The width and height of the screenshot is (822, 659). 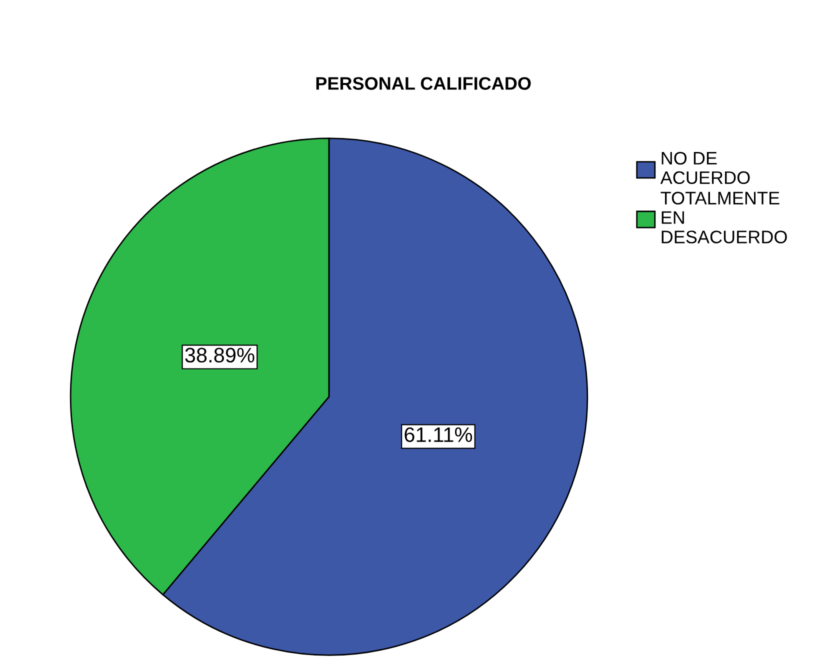 I want to click on data-label: 38.89%, so click(x=219, y=355).